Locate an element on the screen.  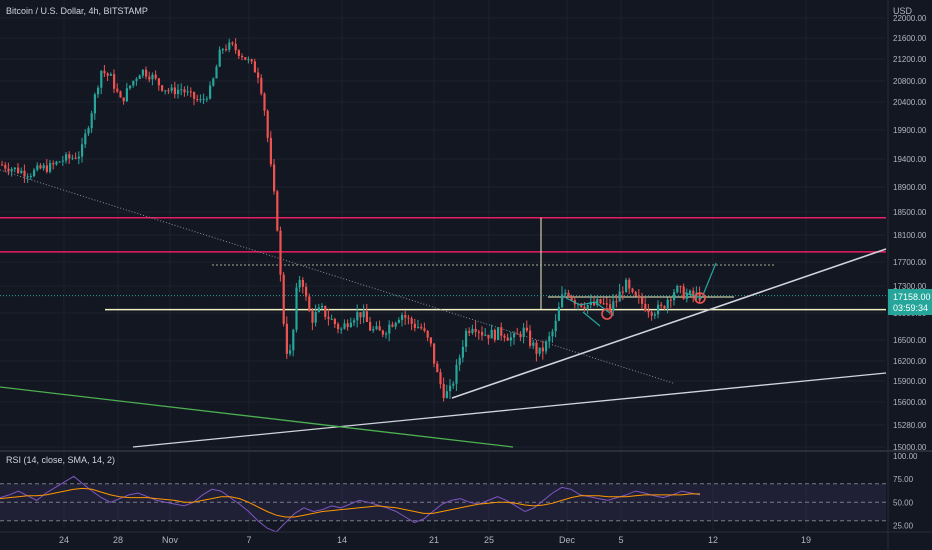
annotations-front is located at coordinates (641, 294).